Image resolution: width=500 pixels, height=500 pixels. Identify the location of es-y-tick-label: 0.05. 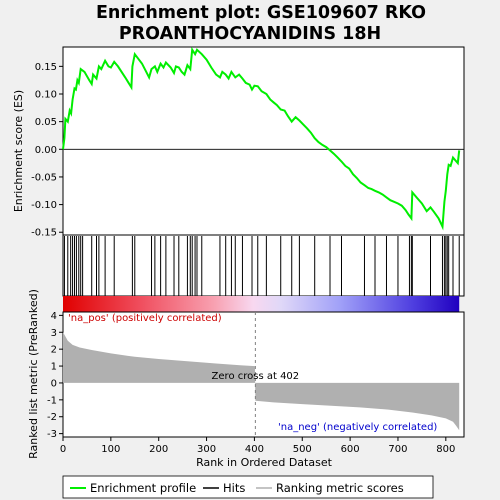
(46, 122).